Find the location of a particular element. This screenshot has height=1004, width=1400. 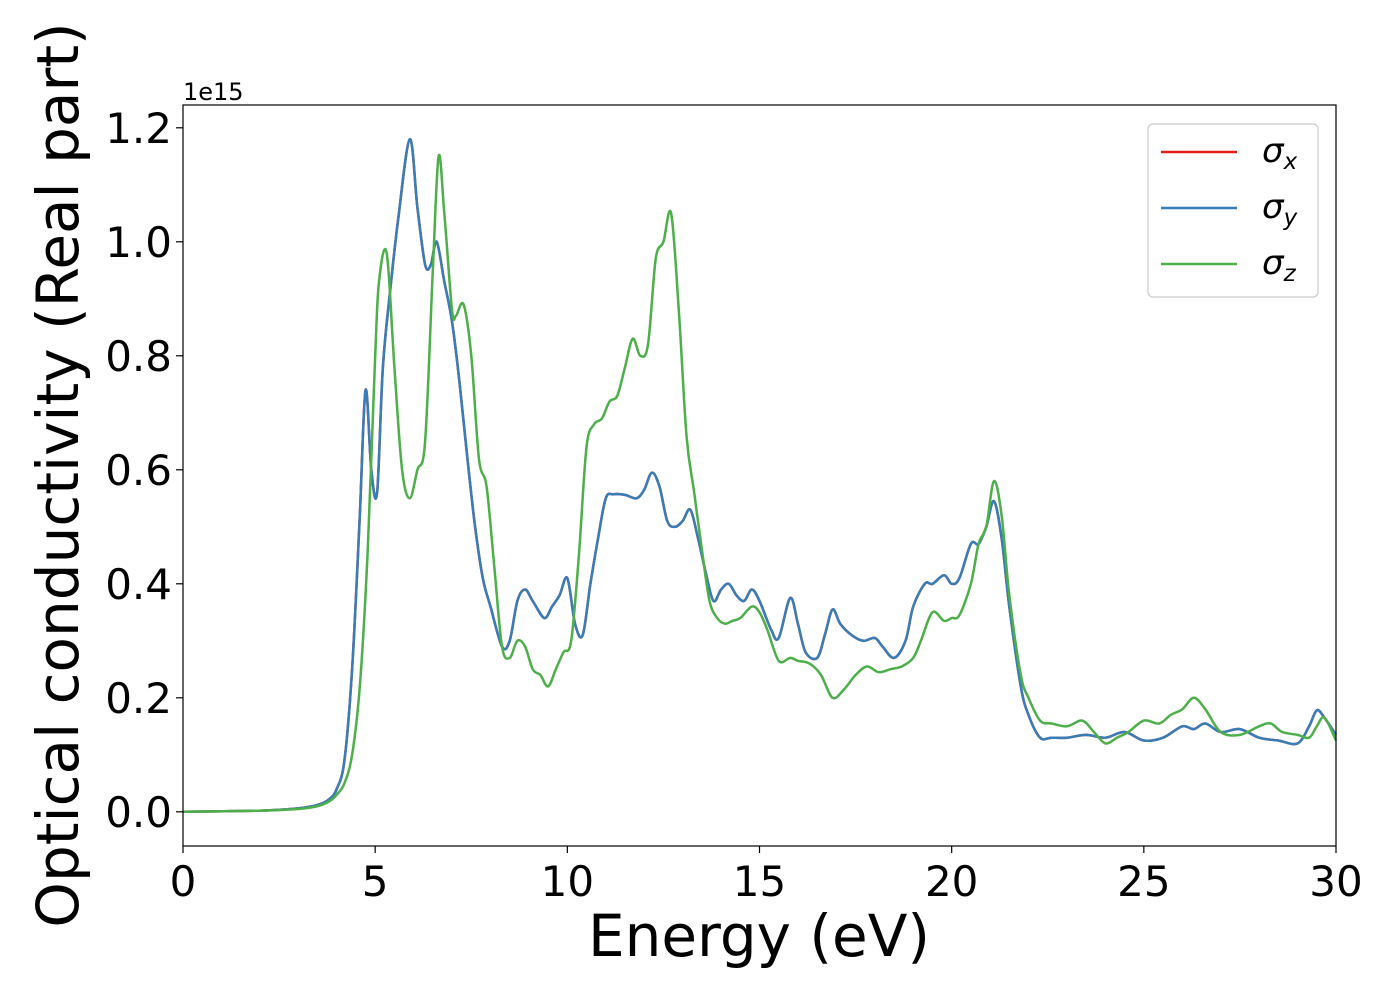

y-tick-label: 0.2 is located at coordinates (138, 698).